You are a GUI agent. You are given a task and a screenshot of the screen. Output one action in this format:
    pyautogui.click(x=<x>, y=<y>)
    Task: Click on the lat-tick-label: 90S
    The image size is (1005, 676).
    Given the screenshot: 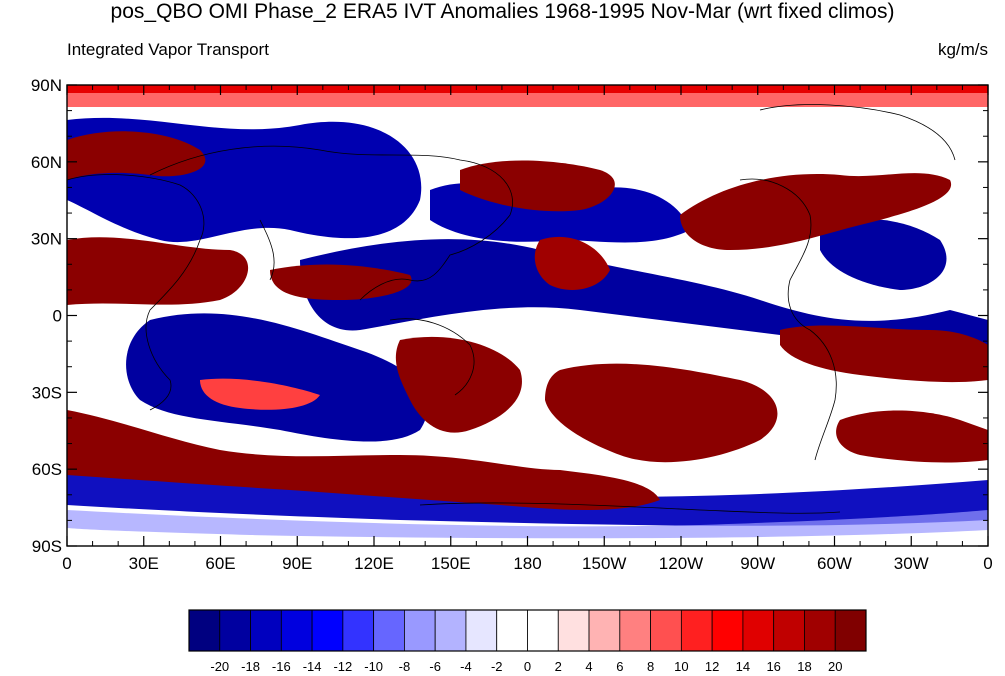 What is the action you would take?
    pyautogui.click(x=47, y=546)
    